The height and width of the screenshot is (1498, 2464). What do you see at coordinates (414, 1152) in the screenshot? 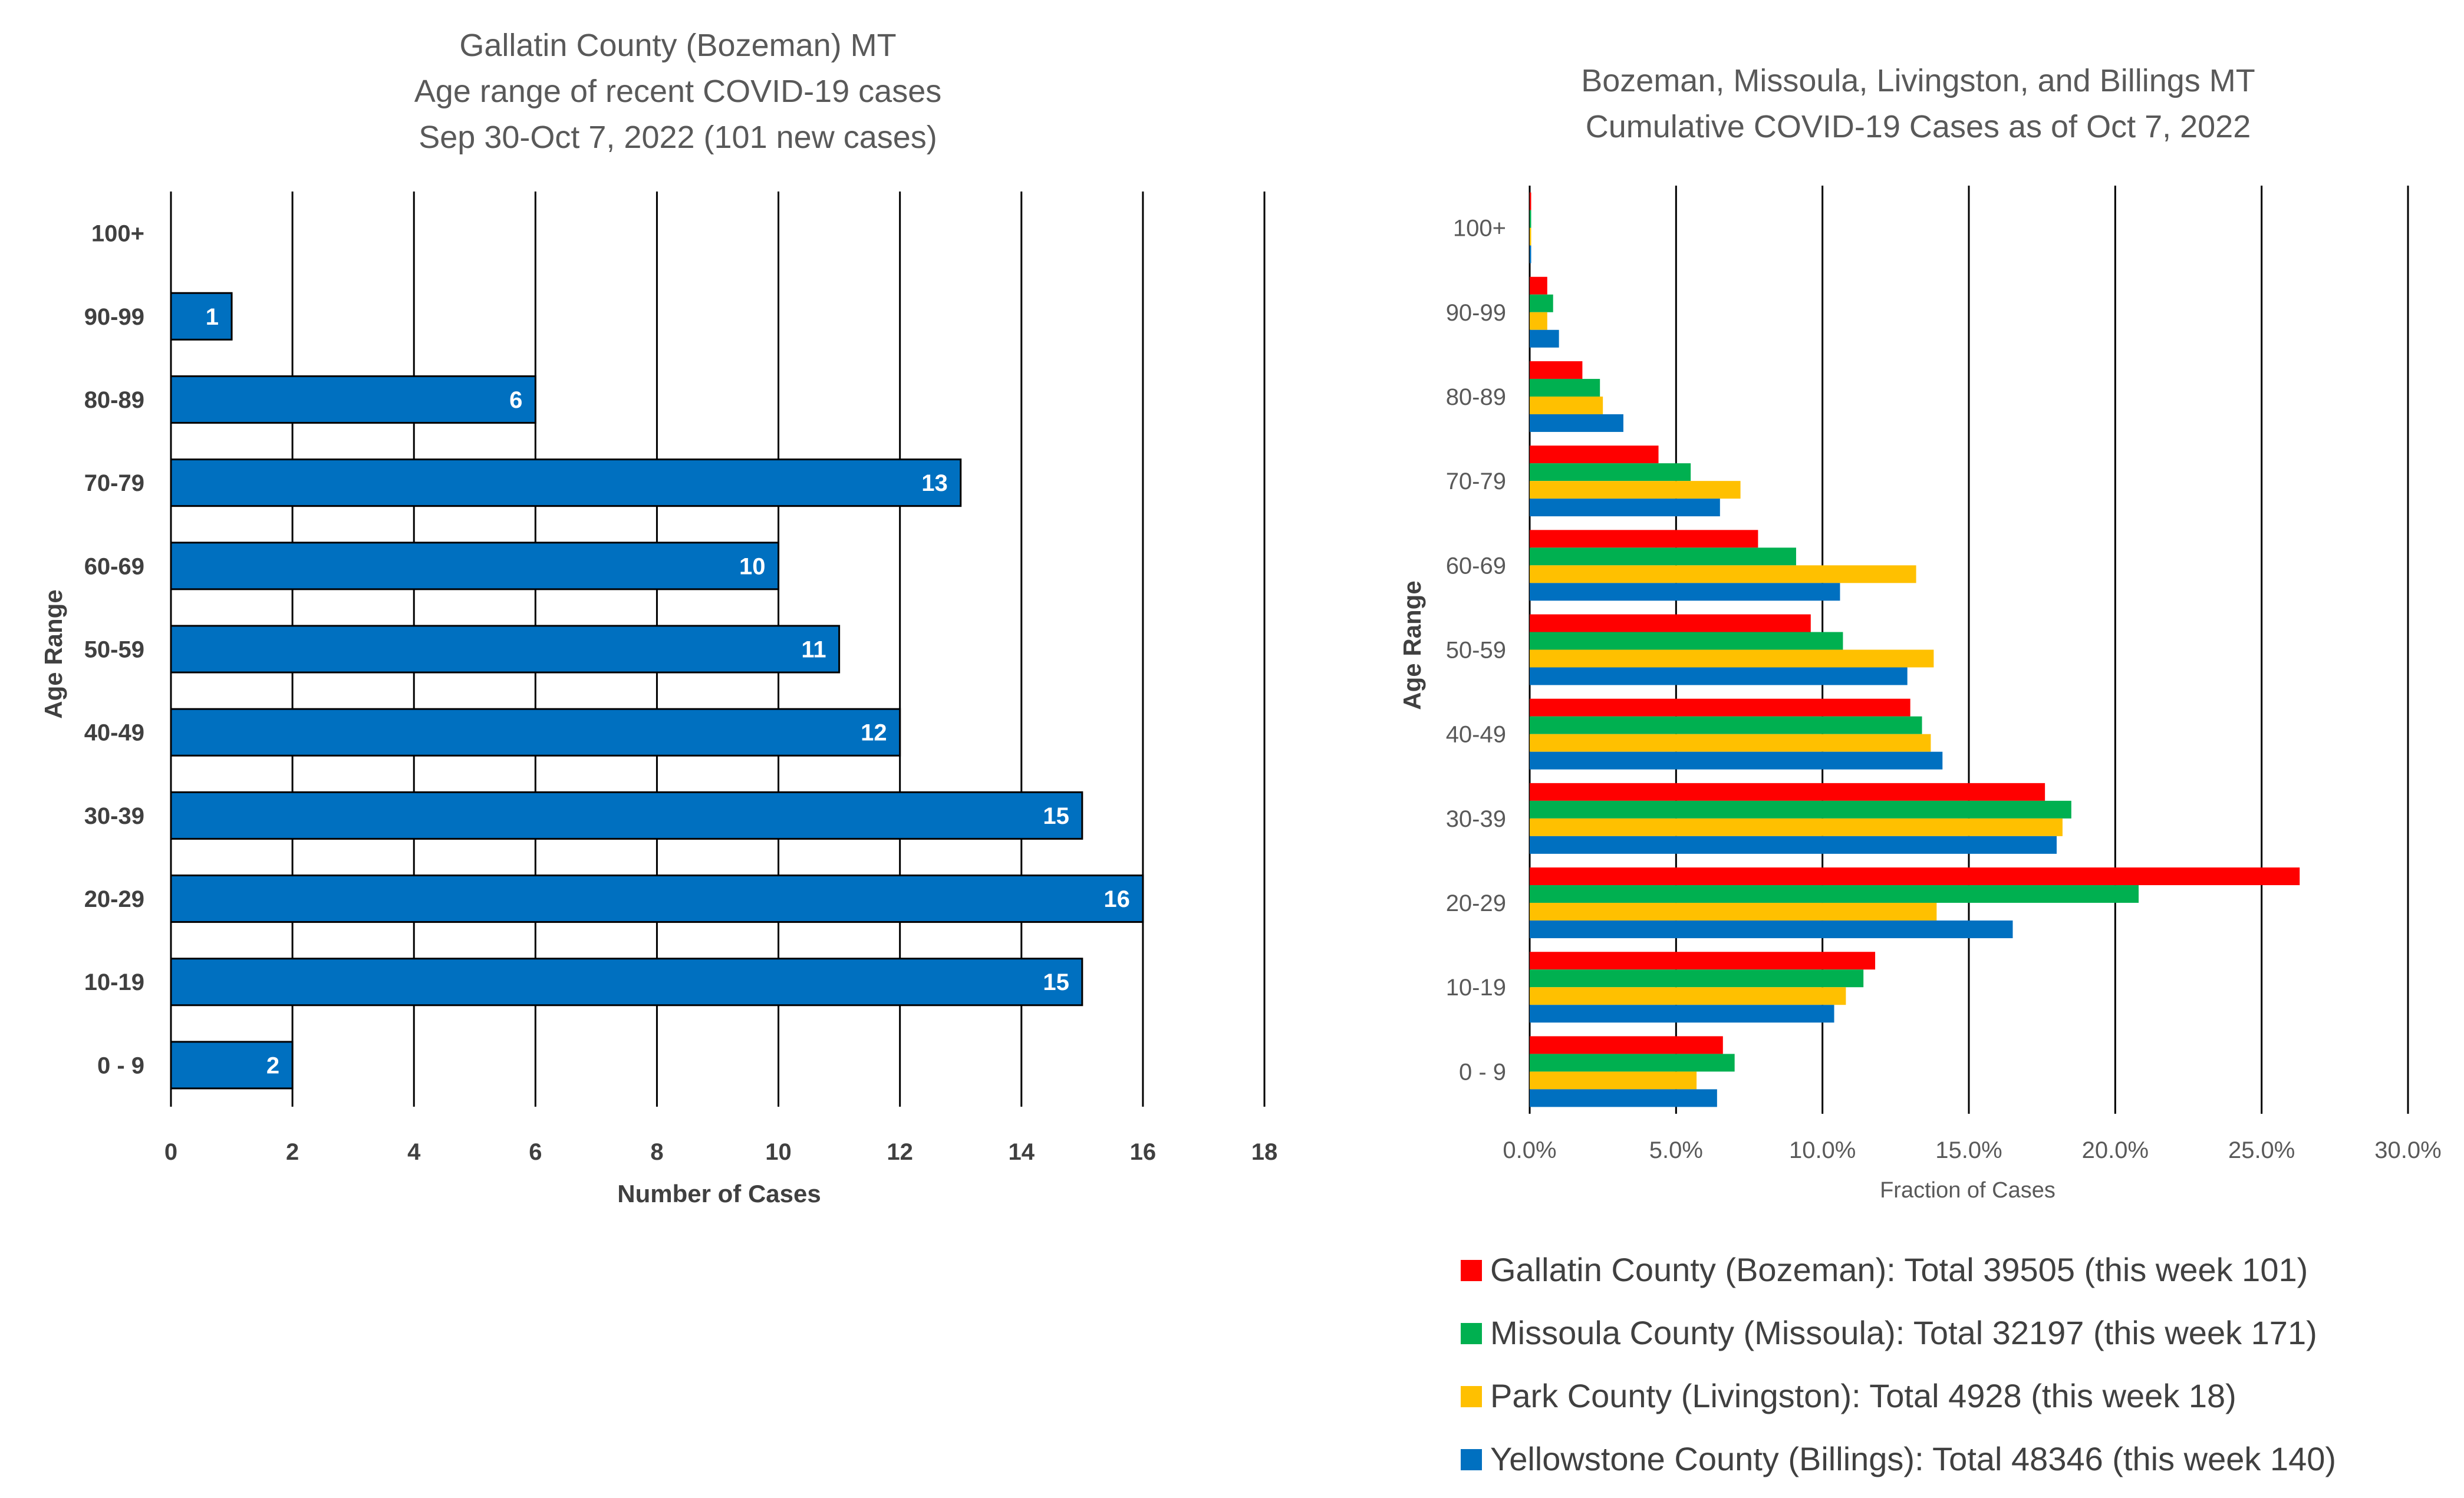
I see `left-x-tick-label: 4` at bounding box center [414, 1152].